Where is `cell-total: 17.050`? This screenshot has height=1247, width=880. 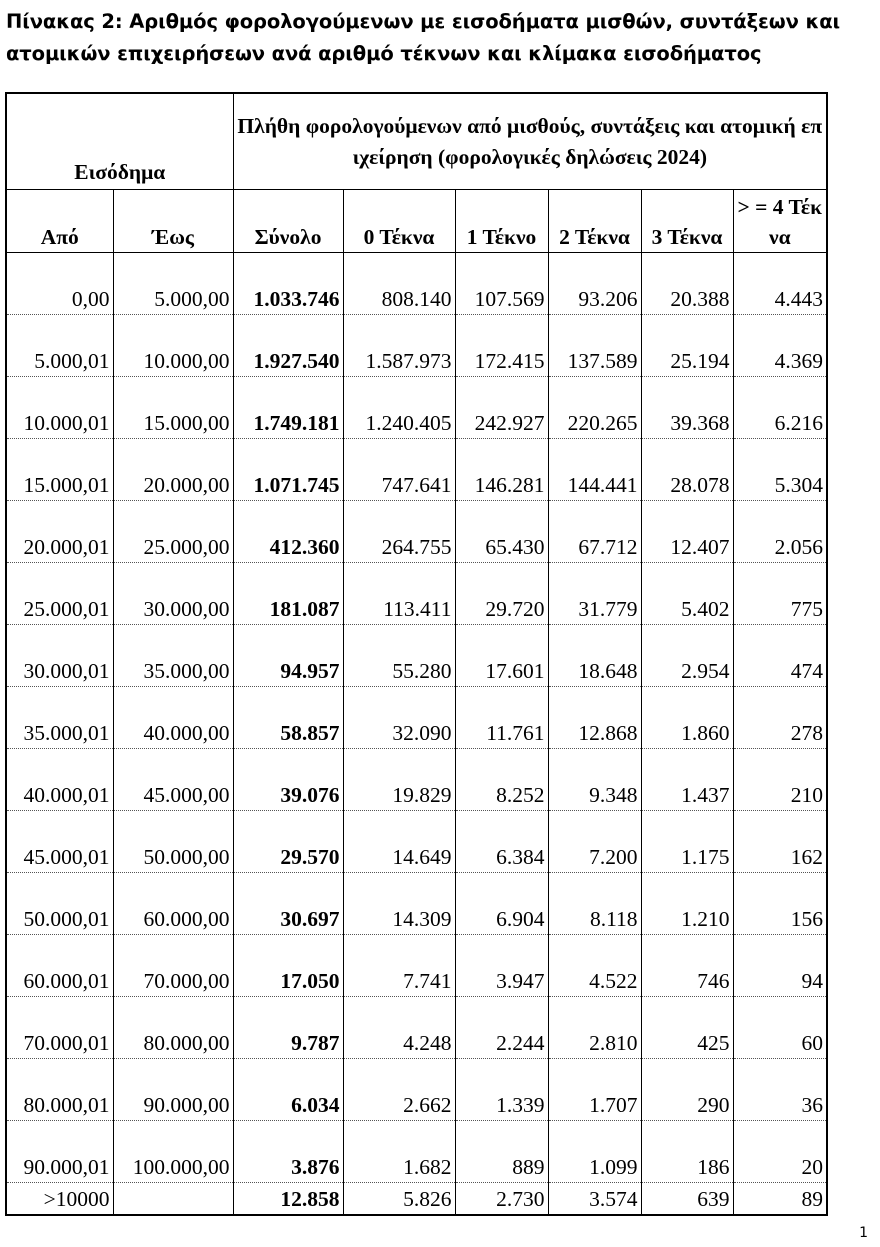 cell-total: 17.050 is located at coordinates (288, 965).